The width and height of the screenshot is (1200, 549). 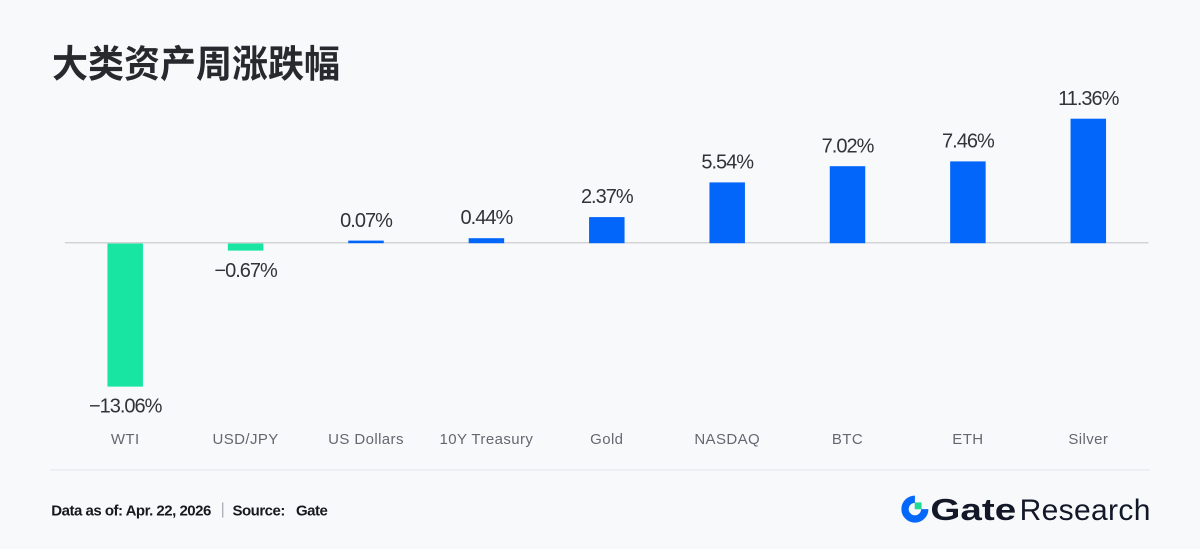 I want to click on svg-text: 11.36%, so click(x=1089, y=99).